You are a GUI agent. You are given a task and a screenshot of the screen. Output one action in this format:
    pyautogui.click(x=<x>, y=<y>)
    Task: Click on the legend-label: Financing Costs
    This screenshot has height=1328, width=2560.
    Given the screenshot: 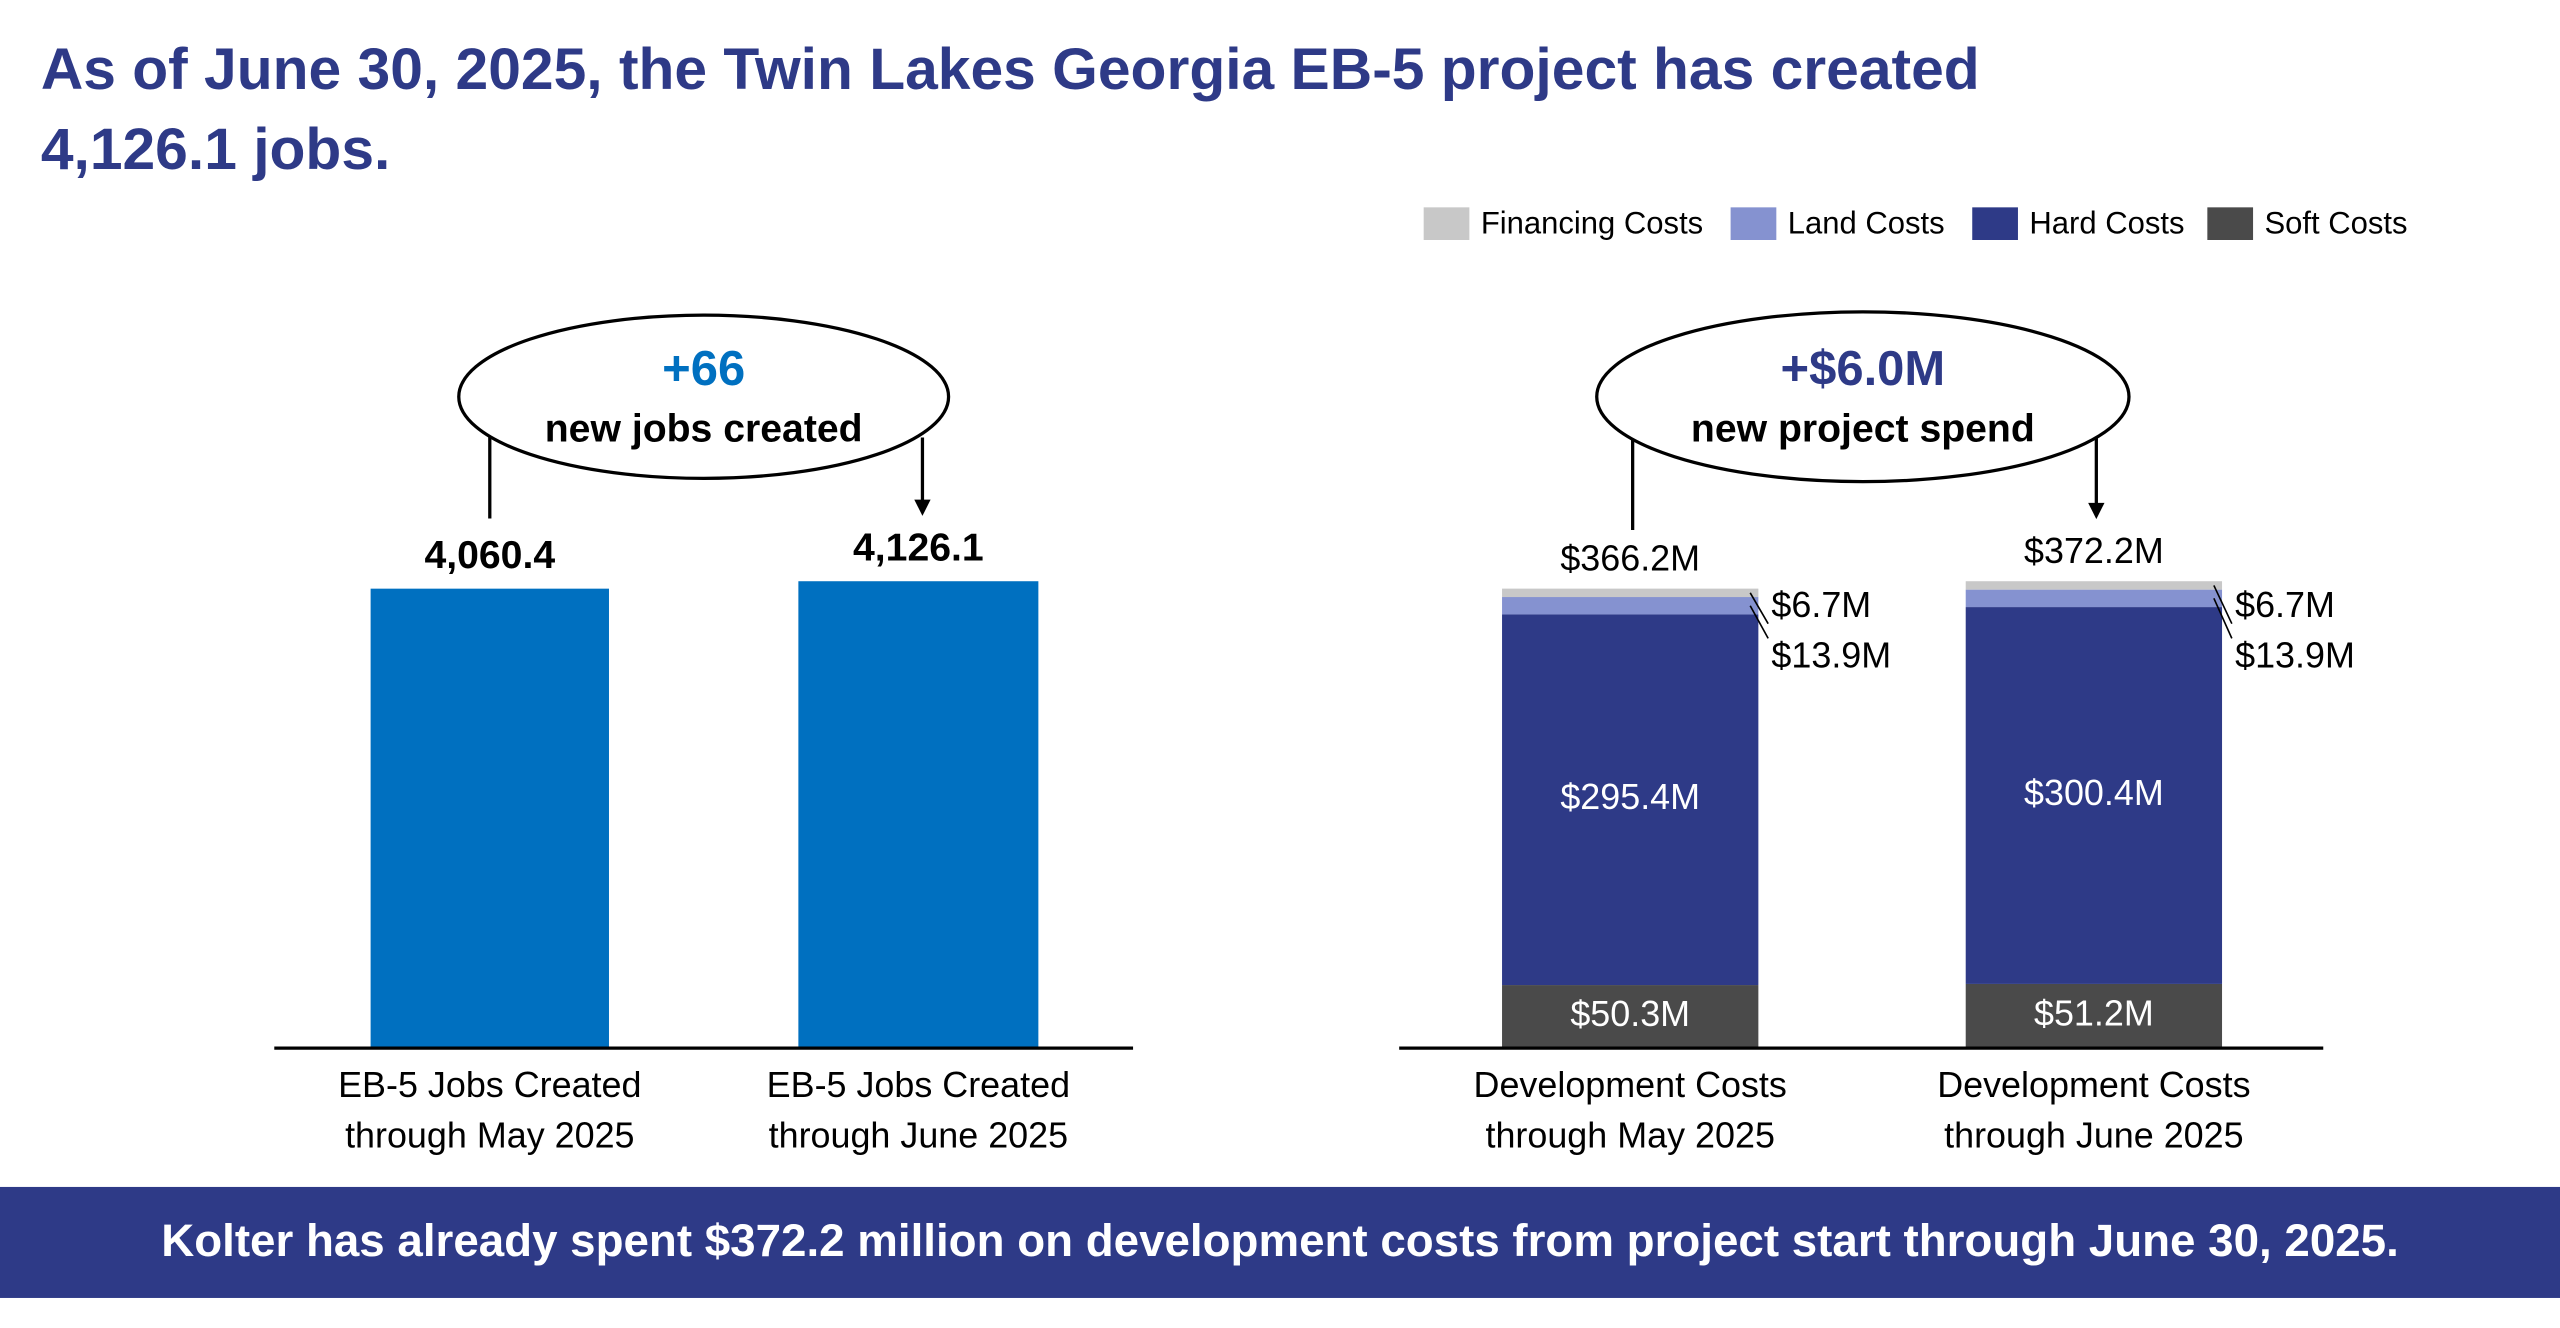 What is the action you would take?
    pyautogui.click(x=1592, y=222)
    